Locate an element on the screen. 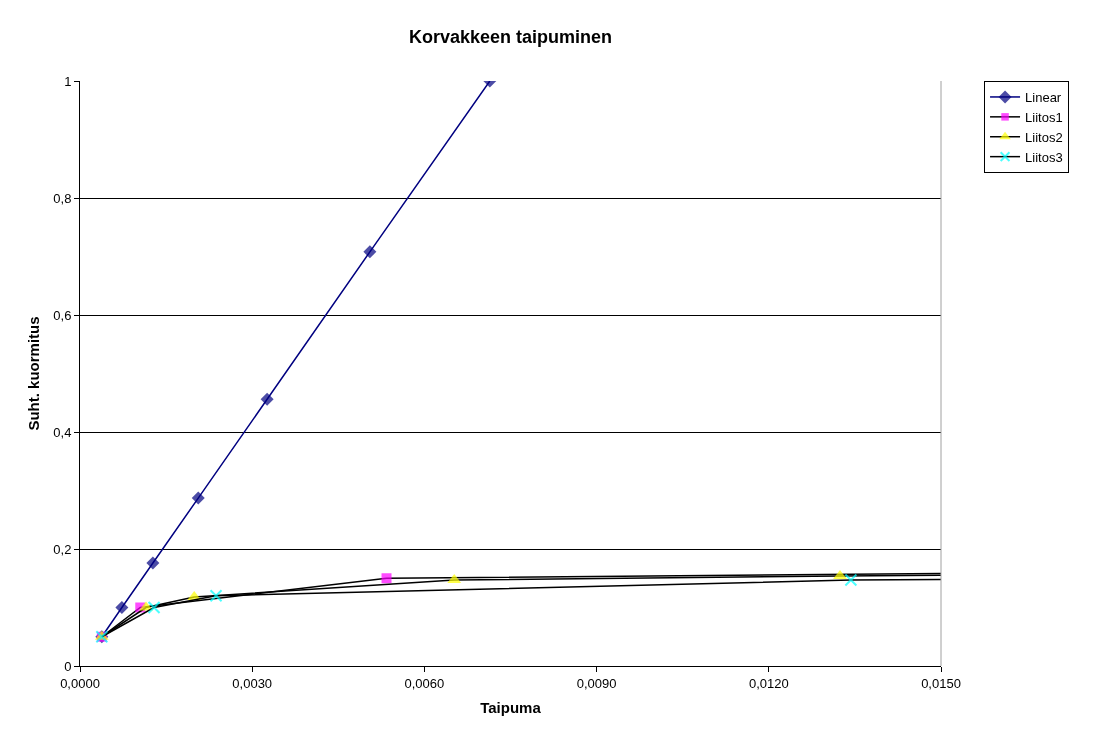  legend-label: Liitos3 is located at coordinates (1044, 157).